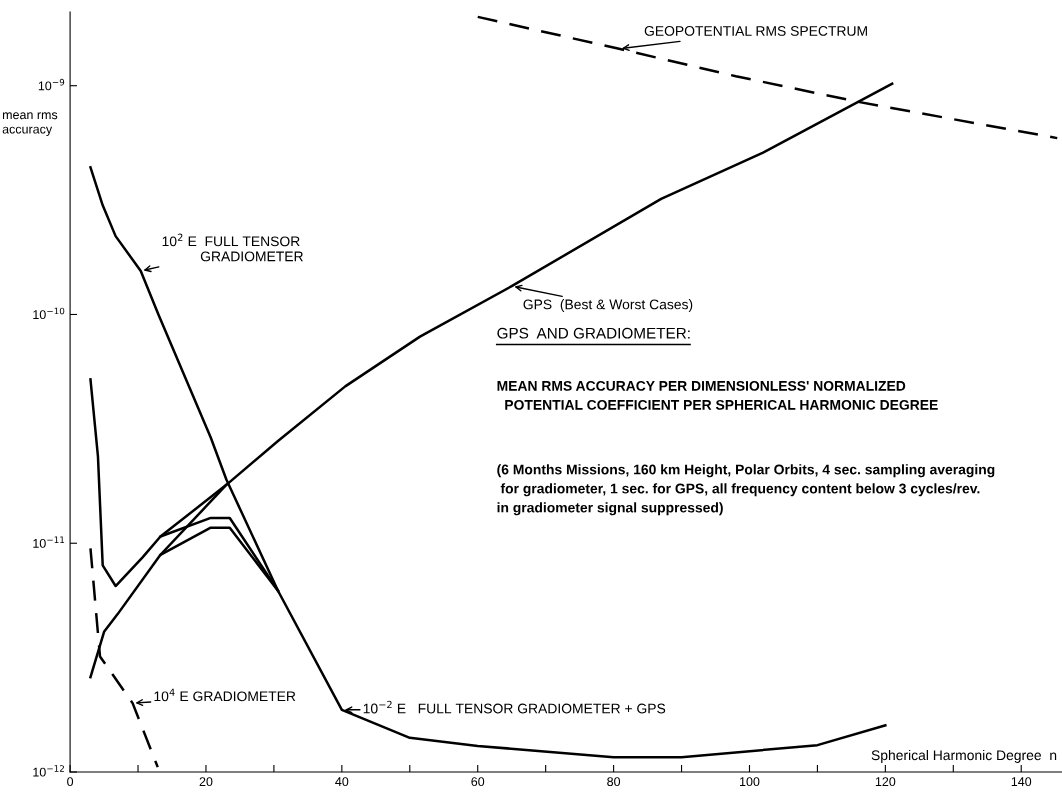  Describe the element at coordinates (964, 756) in the screenshot. I see `x-axis-title: Spherical Harmonic Degree n` at that location.